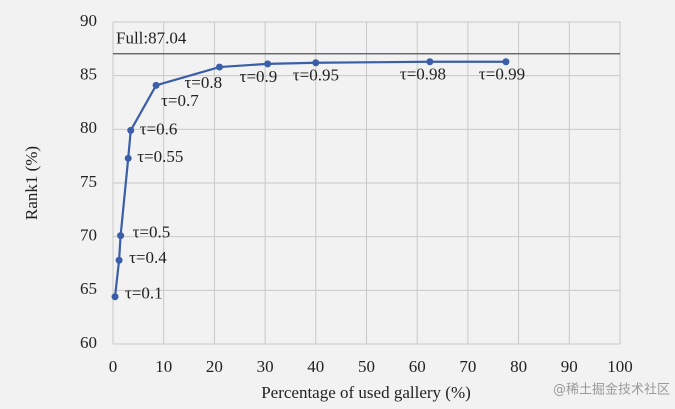 The height and width of the screenshot is (409, 675). Describe the element at coordinates (88, 342) in the screenshot. I see `y-tick-label: 60` at that location.